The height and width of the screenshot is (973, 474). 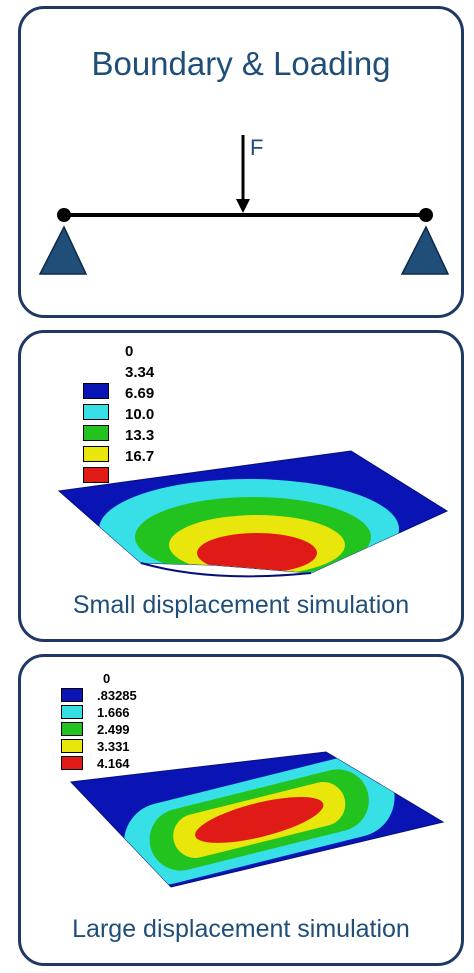 I want to click on large-legend-value: 4.164, so click(x=113, y=763).